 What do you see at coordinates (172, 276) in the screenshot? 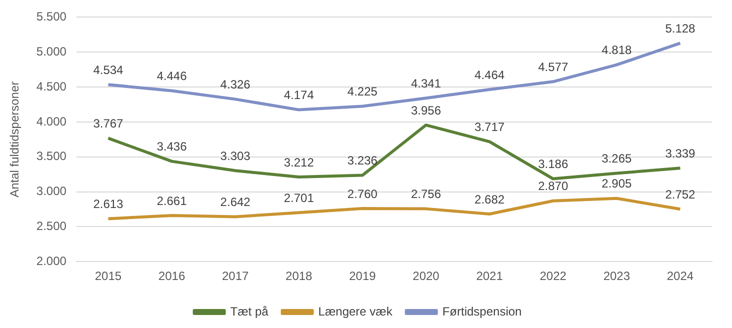
I see `x-tick-label: 2016` at bounding box center [172, 276].